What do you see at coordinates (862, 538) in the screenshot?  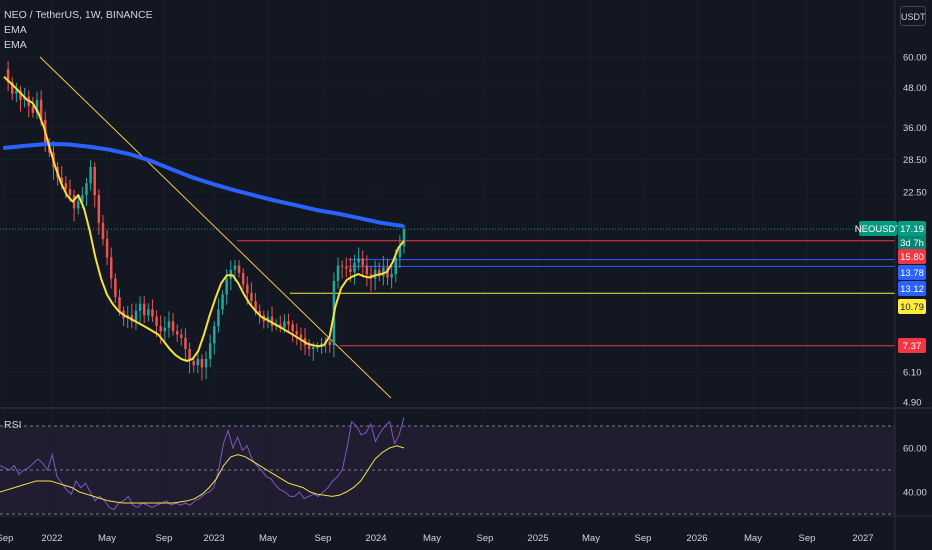 I see `time-tick-label: 2027` at bounding box center [862, 538].